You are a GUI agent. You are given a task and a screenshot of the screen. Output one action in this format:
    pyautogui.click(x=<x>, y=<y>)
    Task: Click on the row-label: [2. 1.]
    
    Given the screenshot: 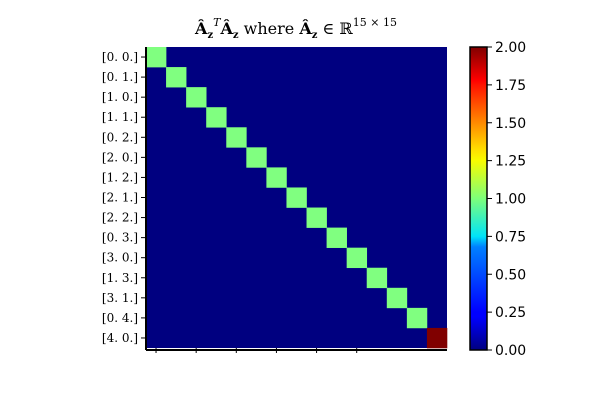 What is the action you would take?
    pyautogui.click(x=120, y=198)
    